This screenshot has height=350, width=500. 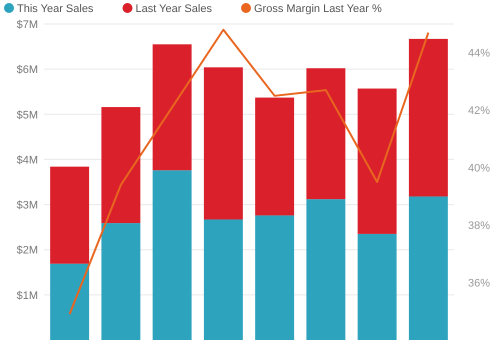 I want to click on y-tick-label: $4M, so click(x=27, y=160).